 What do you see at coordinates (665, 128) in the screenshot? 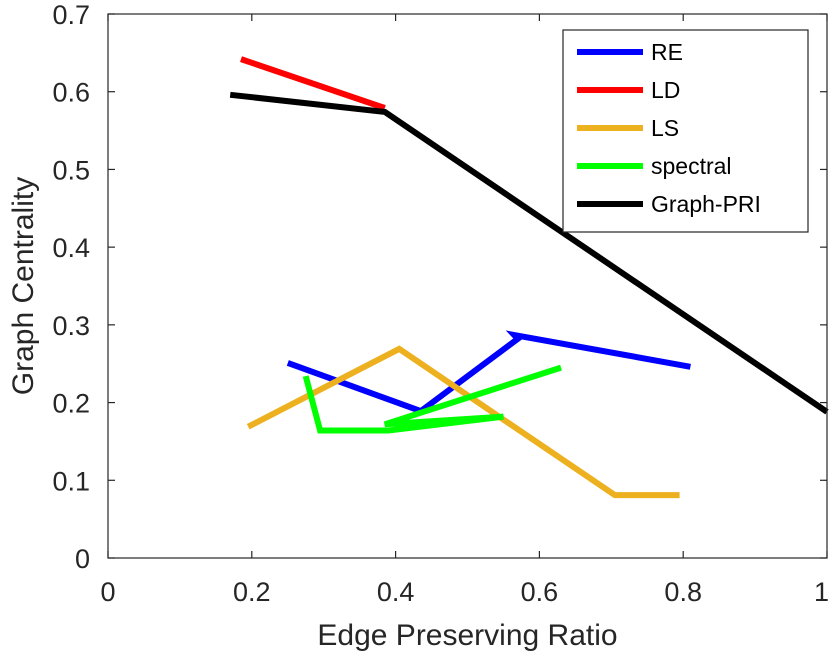
I see `legend-label: LS` at bounding box center [665, 128].